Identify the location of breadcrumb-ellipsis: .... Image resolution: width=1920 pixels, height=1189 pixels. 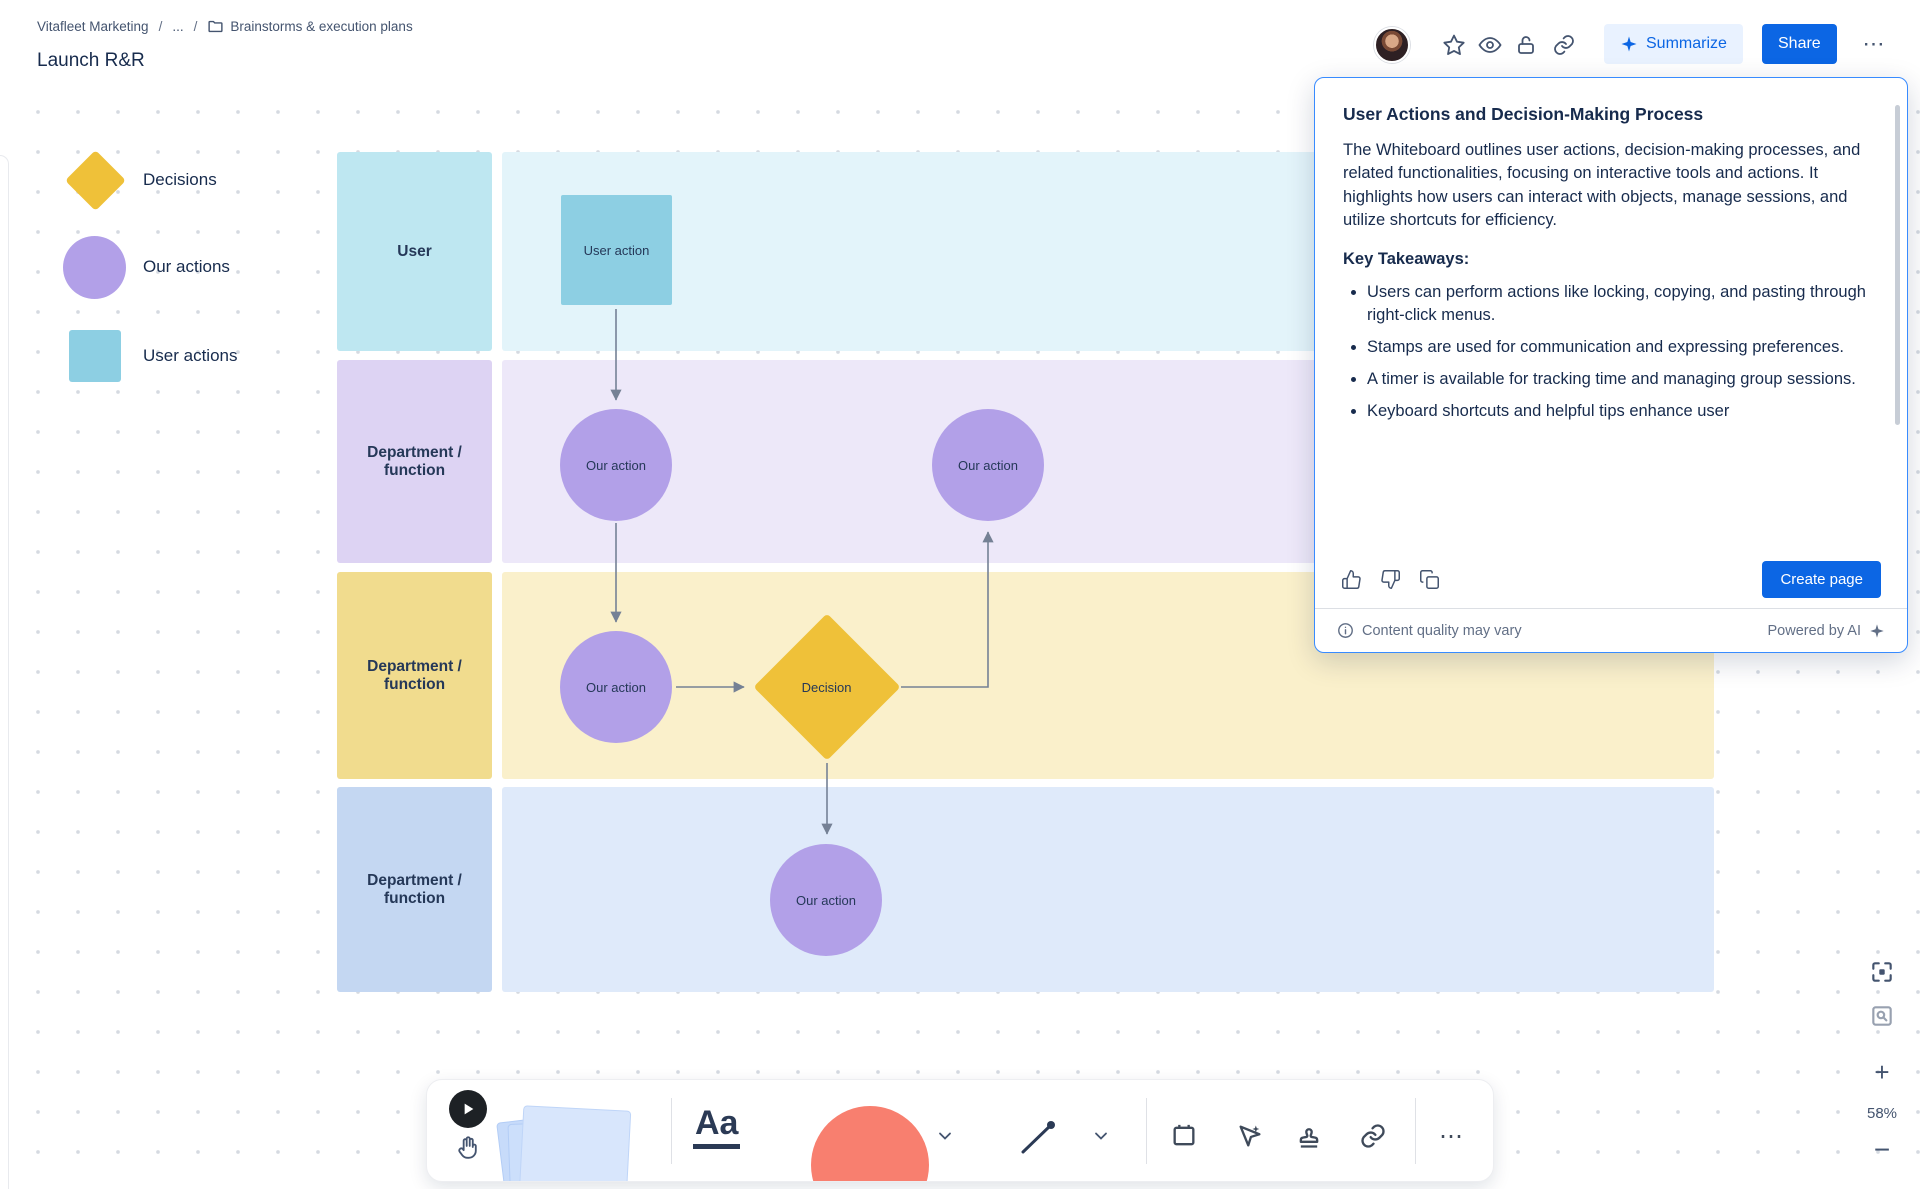
(178, 26).